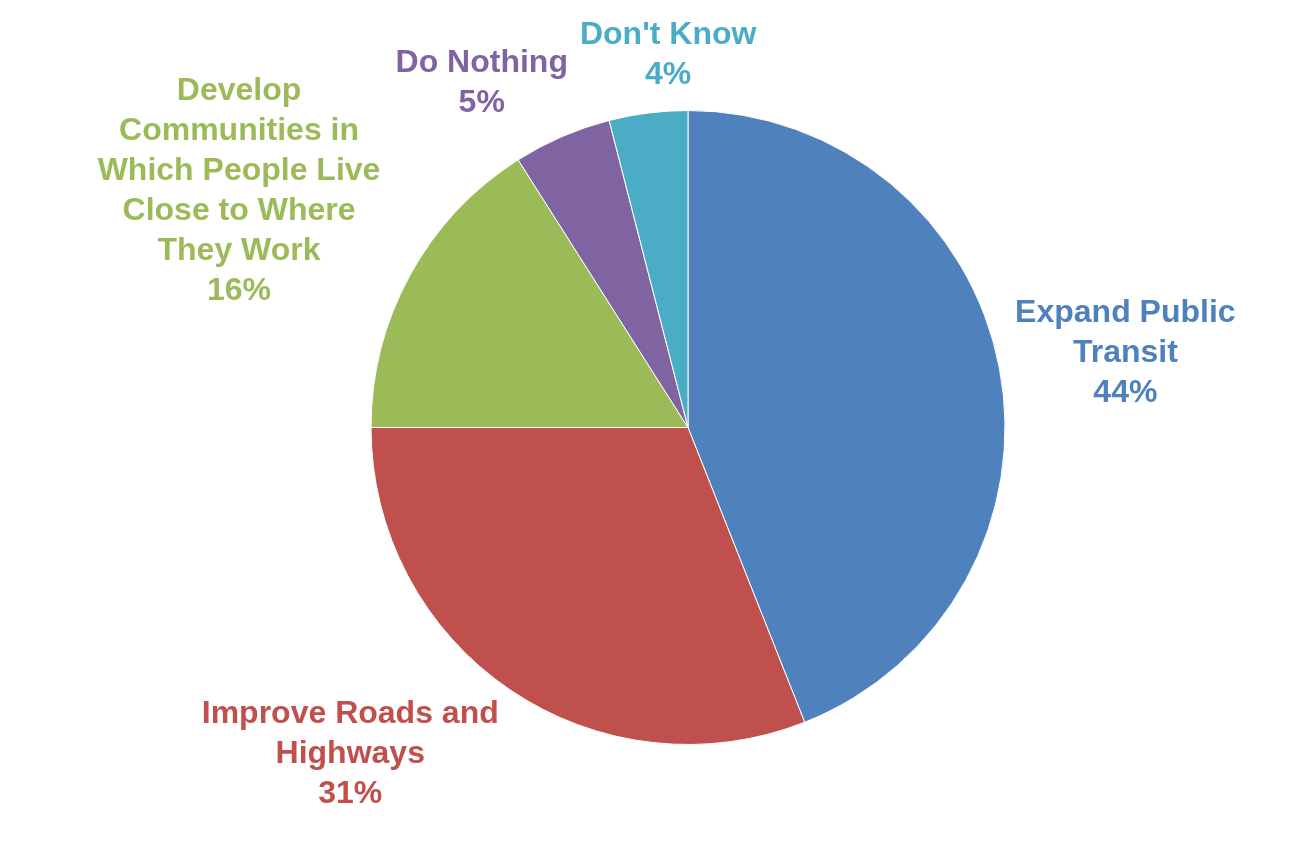 This screenshot has width=1303, height=845. What do you see at coordinates (239, 288) in the screenshot?
I see `data-label: 16%` at bounding box center [239, 288].